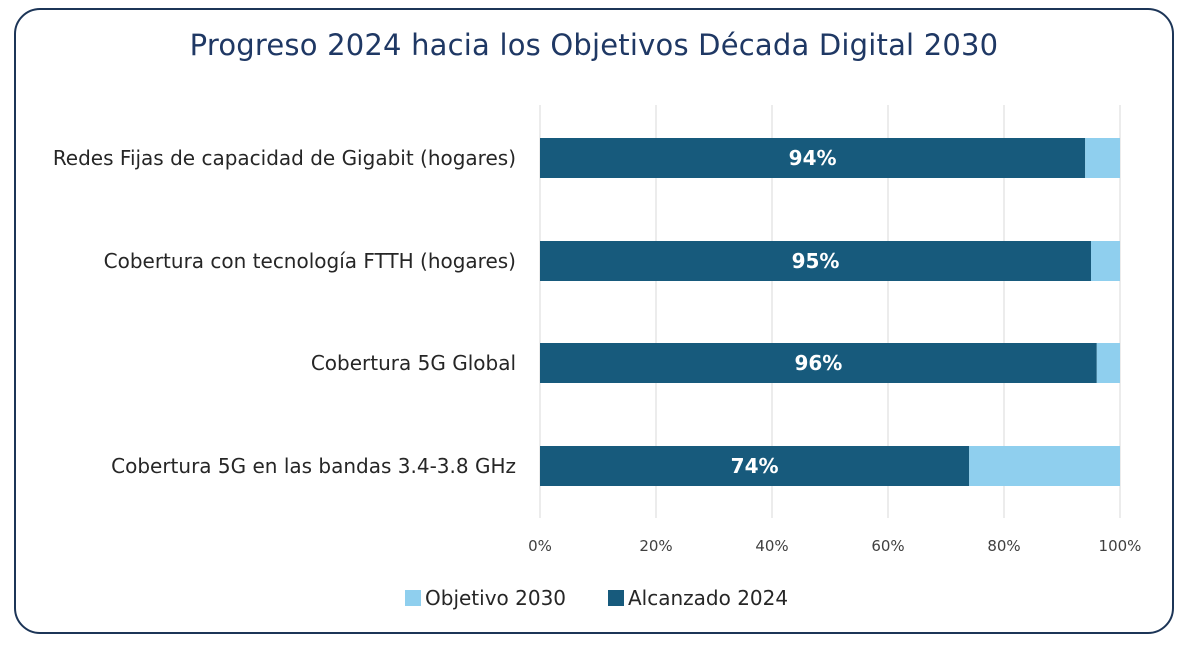 Image resolution: width=1200 pixels, height=650 pixels. What do you see at coordinates (1003, 546) in the screenshot?
I see `x-tick-label: 80%` at bounding box center [1003, 546].